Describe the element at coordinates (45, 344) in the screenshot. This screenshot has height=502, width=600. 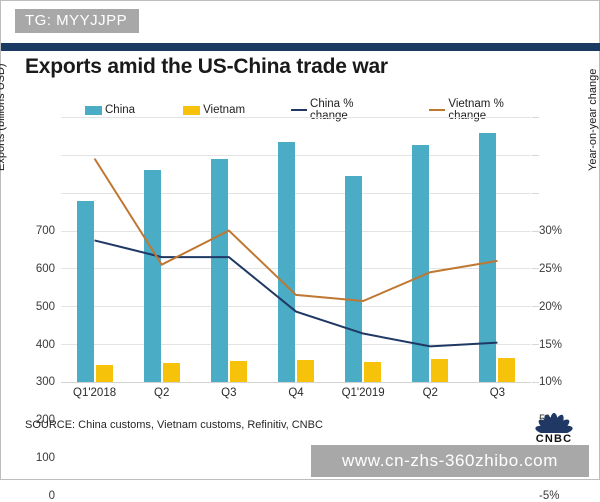
I see `y-axis-tick-label: 400` at that location.